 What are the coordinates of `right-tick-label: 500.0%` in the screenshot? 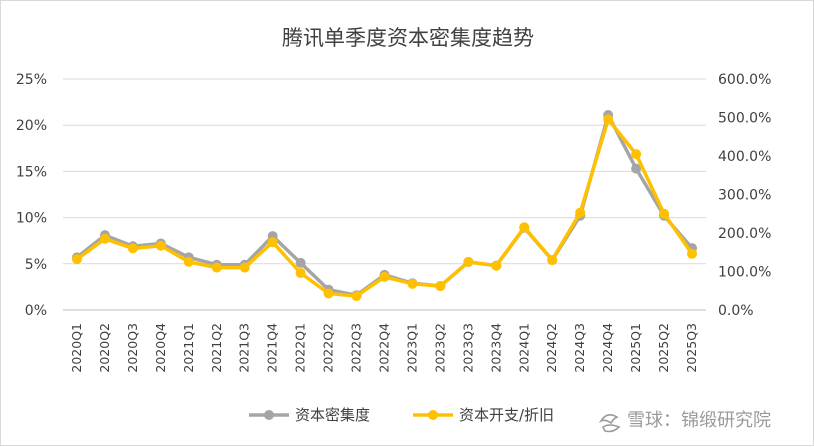 It's located at (744, 119).